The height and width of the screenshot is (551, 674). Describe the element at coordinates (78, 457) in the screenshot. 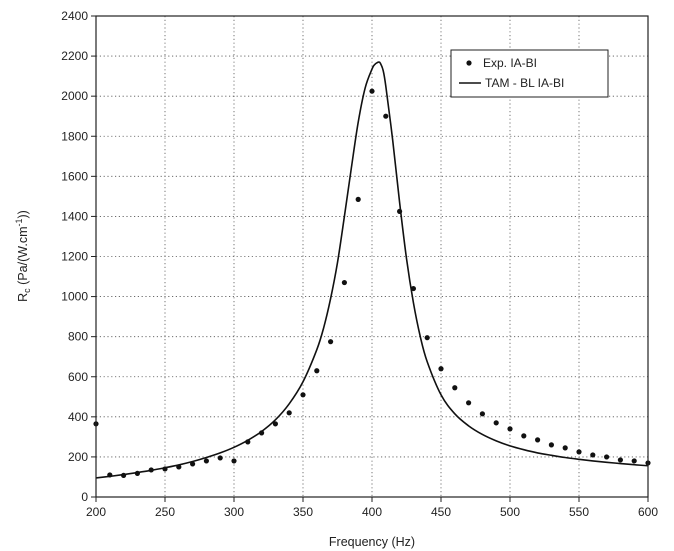

I see `y-tick-label: 200` at that location.